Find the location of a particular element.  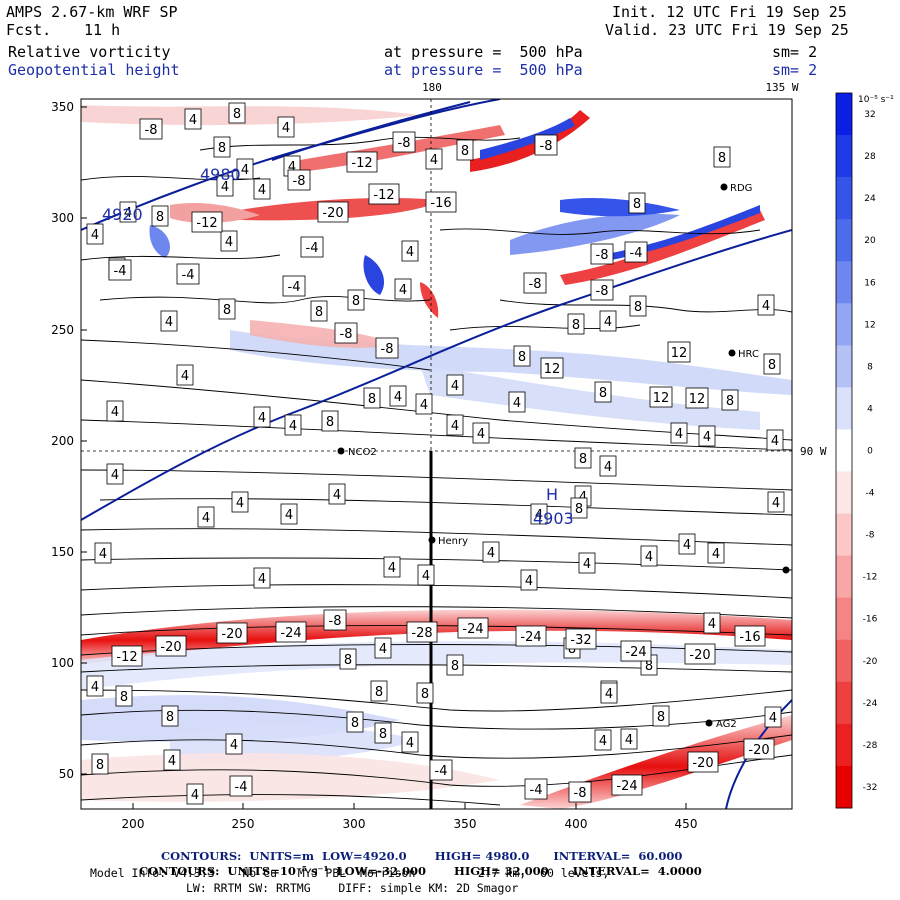

field-geopotential: Geopotential height is located at coordinates (94, 70).